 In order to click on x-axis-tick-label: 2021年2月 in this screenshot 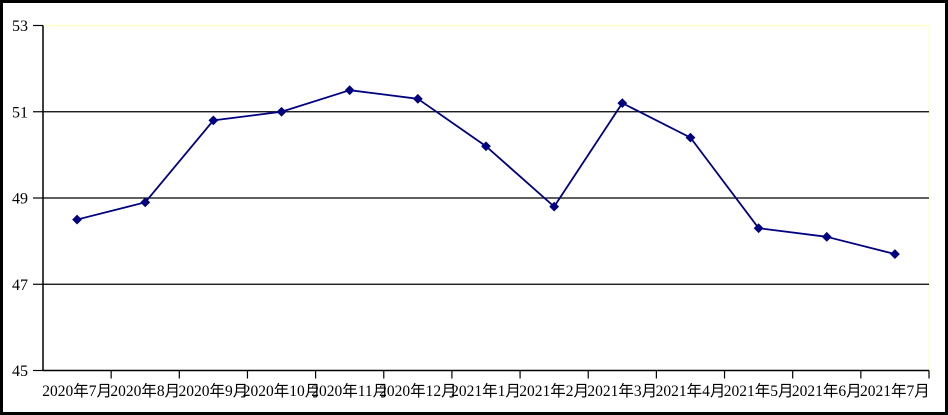, I will do `click(554, 391)`.